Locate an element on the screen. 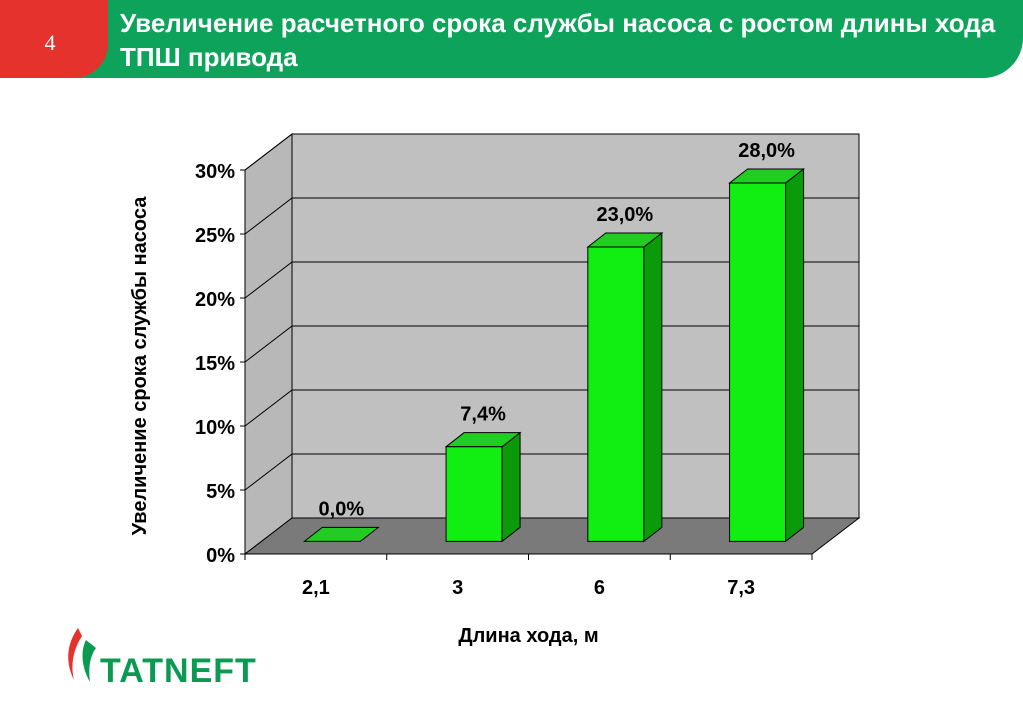 Image resolution: width=1023 pixels, height=708 pixels. y-tick-label: 10% is located at coordinates (215, 428).